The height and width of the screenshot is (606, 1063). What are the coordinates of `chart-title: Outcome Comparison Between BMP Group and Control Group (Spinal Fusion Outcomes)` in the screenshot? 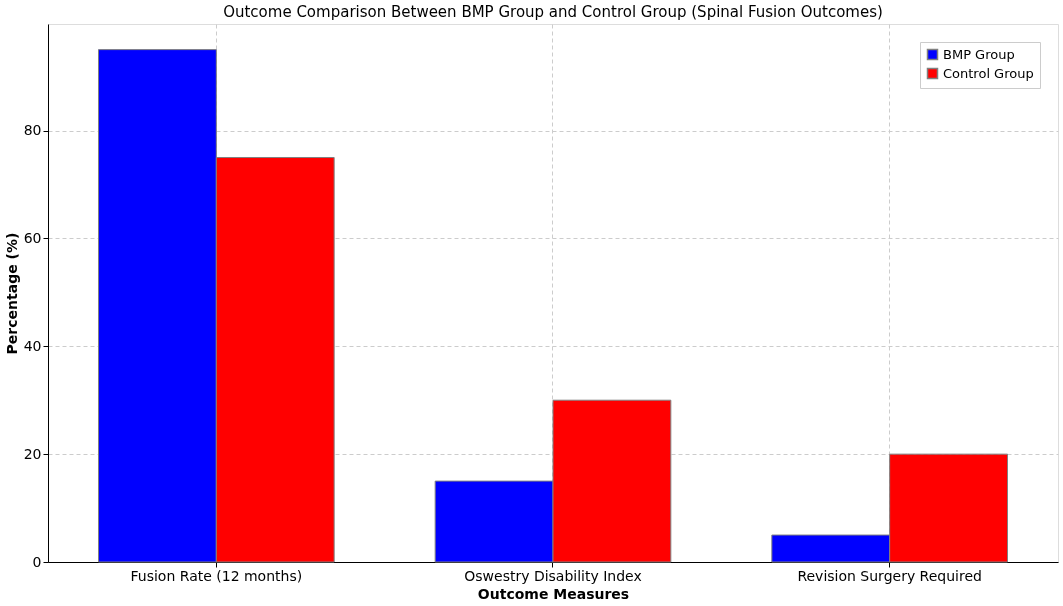 It's located at (553, 12).